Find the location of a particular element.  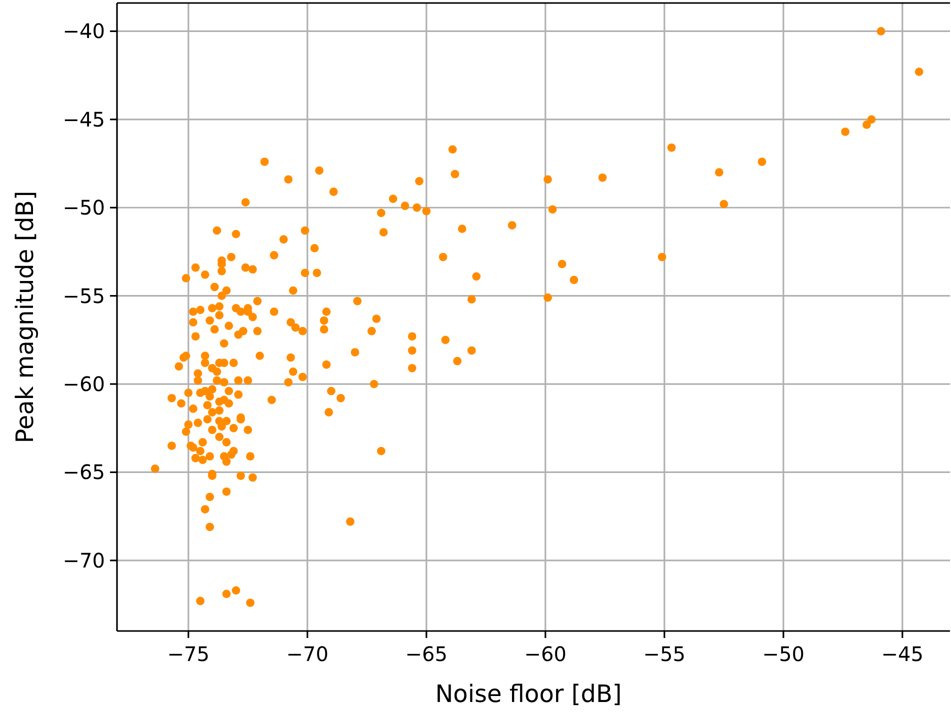

y-tick-label: −45 is located at coordinates (83, 119).